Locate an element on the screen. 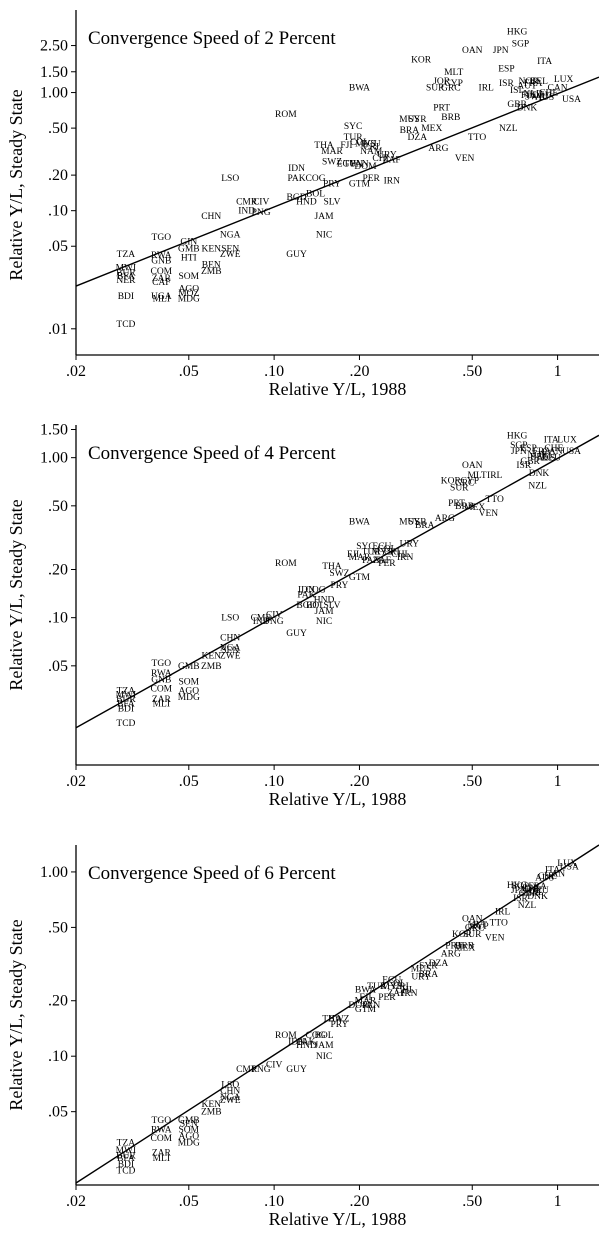 The image size is (599, 1233). data-point-prt: PRT is located at coordinates (456, 504).